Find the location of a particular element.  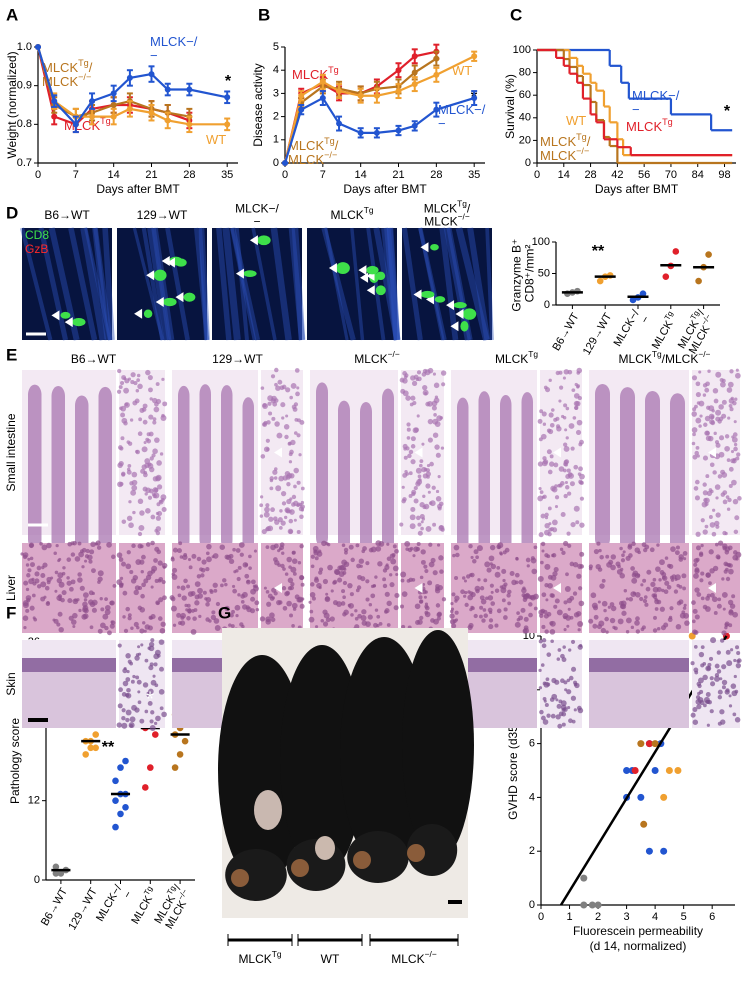

ear is located at coordinates (240, 878).